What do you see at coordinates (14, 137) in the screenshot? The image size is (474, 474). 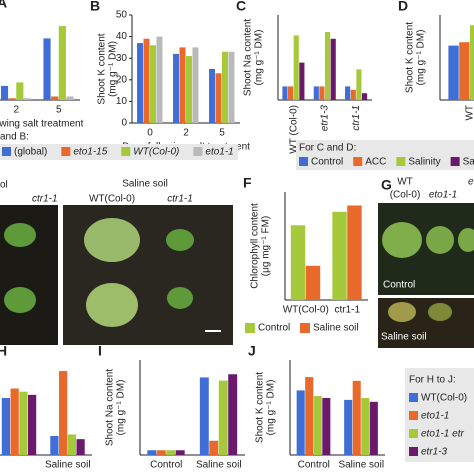 I see `legend-title: and B:` at bounding box center [14, 137].